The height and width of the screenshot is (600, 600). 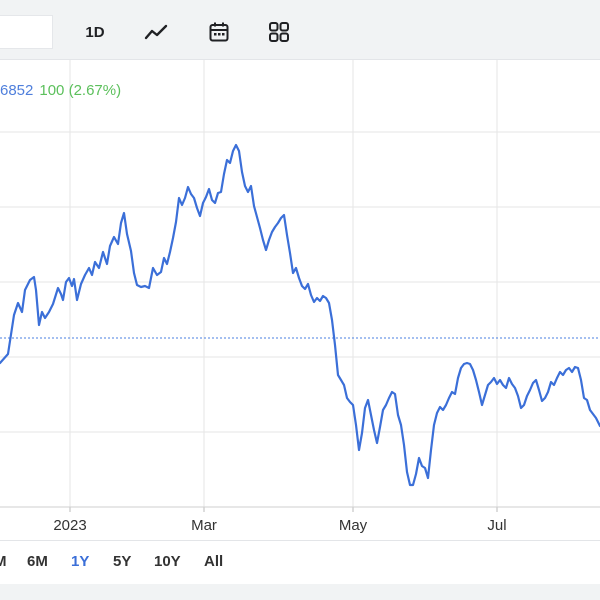 I want to click on x-axis: 2023 Mar May Jul, so click(x=300, y=520).